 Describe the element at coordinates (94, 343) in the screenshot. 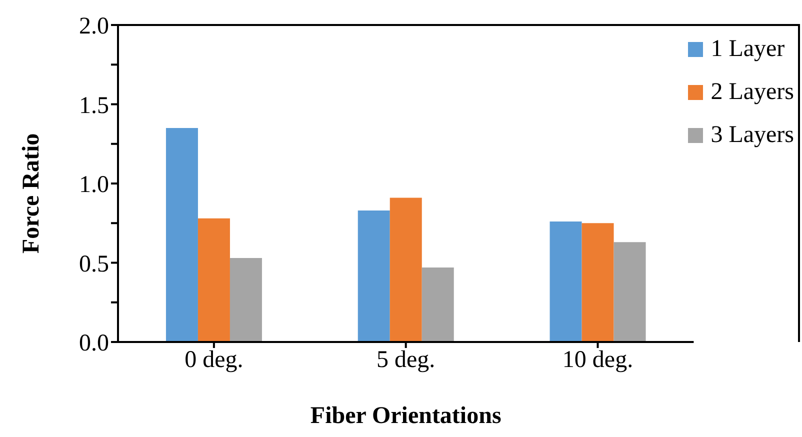

I see `y-tick-label: 0.0` at that location.